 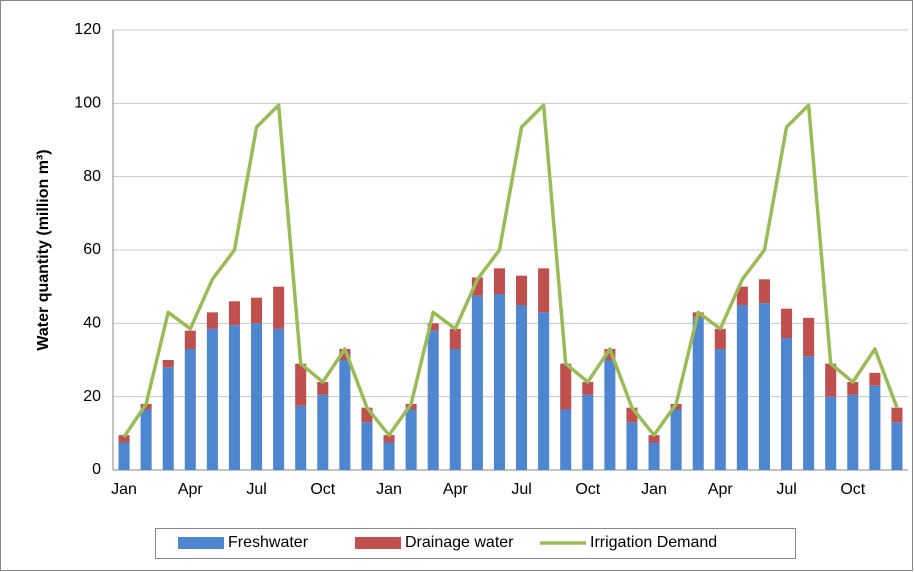 What do you see at coordinates (43, 249) in the screenshot?
I see `y-axis-title: Water quantity (million m³)` at bounding box center [43, 249].